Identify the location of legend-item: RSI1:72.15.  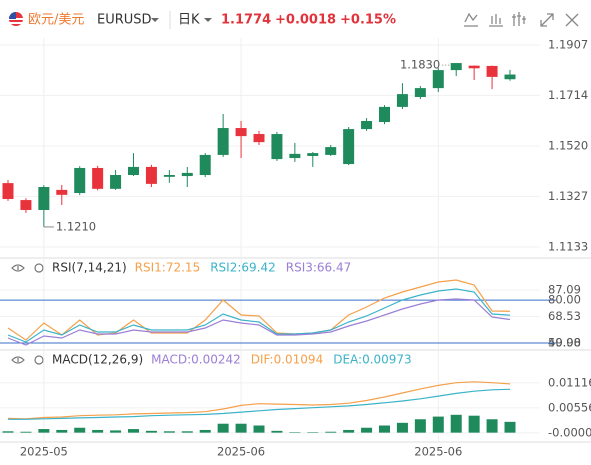
(168, 268).